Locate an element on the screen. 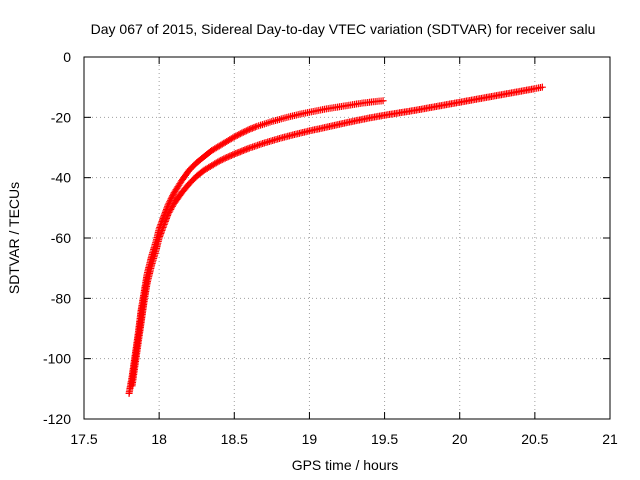  y-tick-label: -60 is located at coordinates (61, 238).